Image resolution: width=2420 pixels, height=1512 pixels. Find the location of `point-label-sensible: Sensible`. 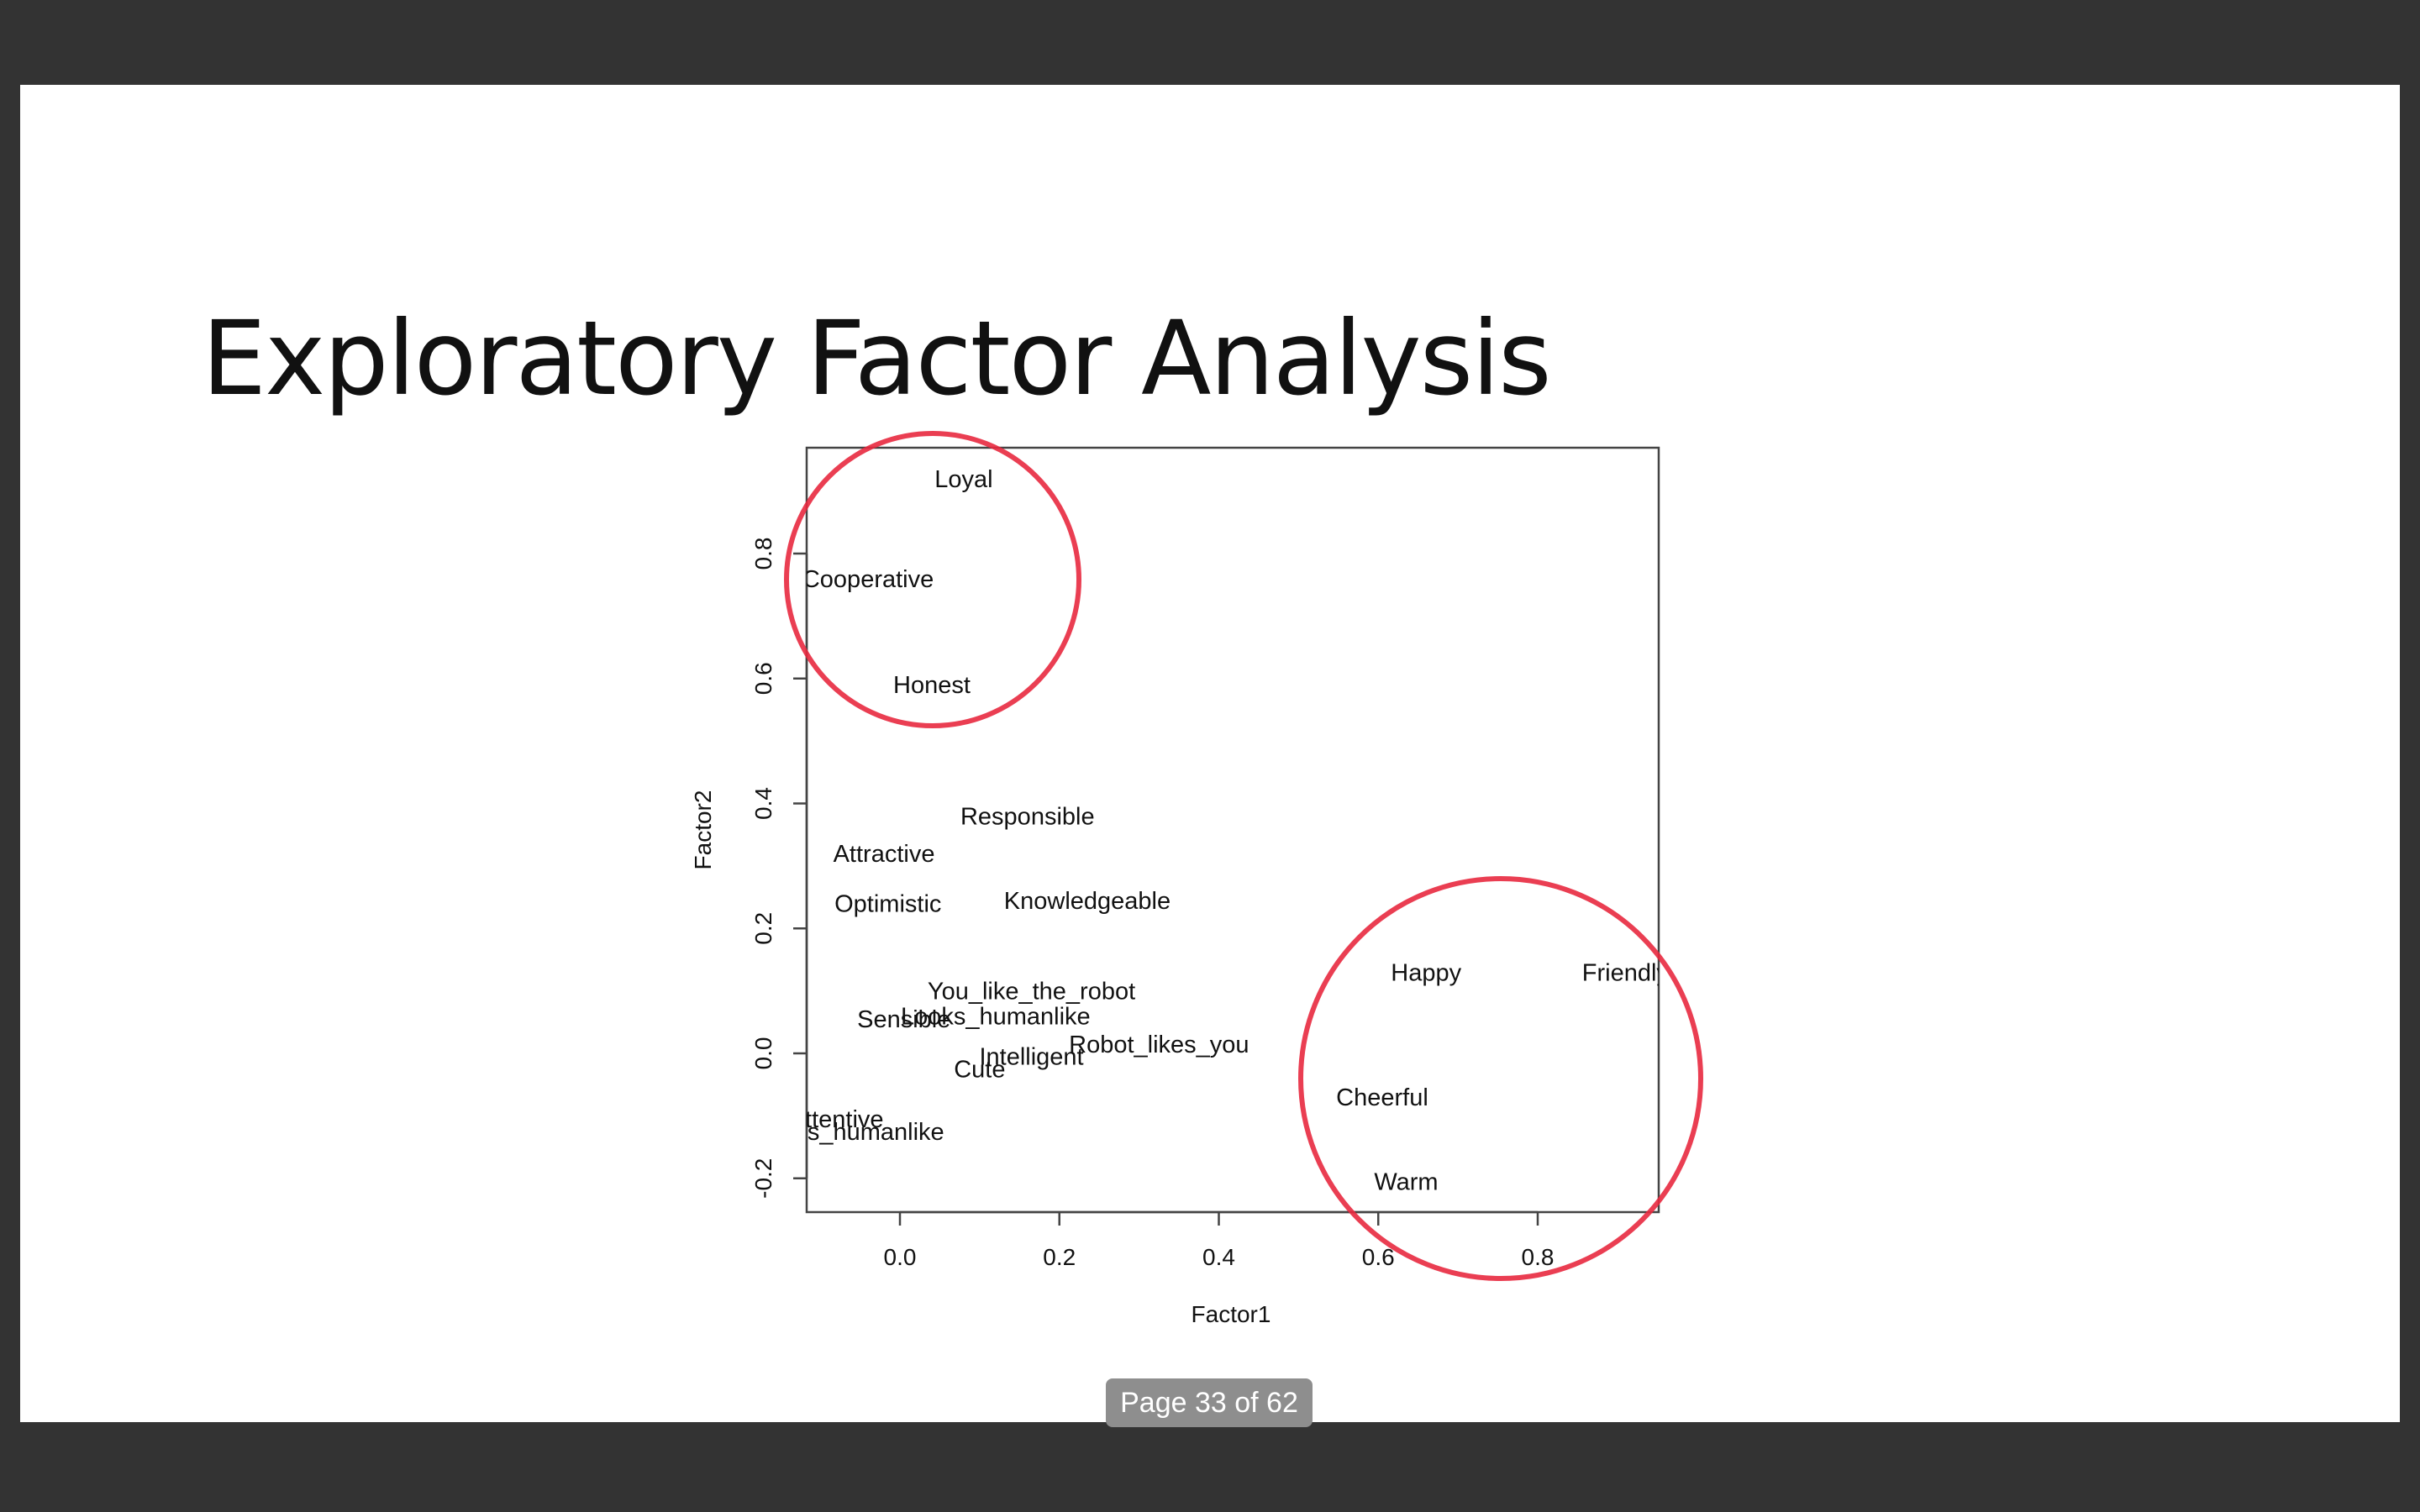

point-label-sensible: Sensible is located at coordinates (903, 1019).